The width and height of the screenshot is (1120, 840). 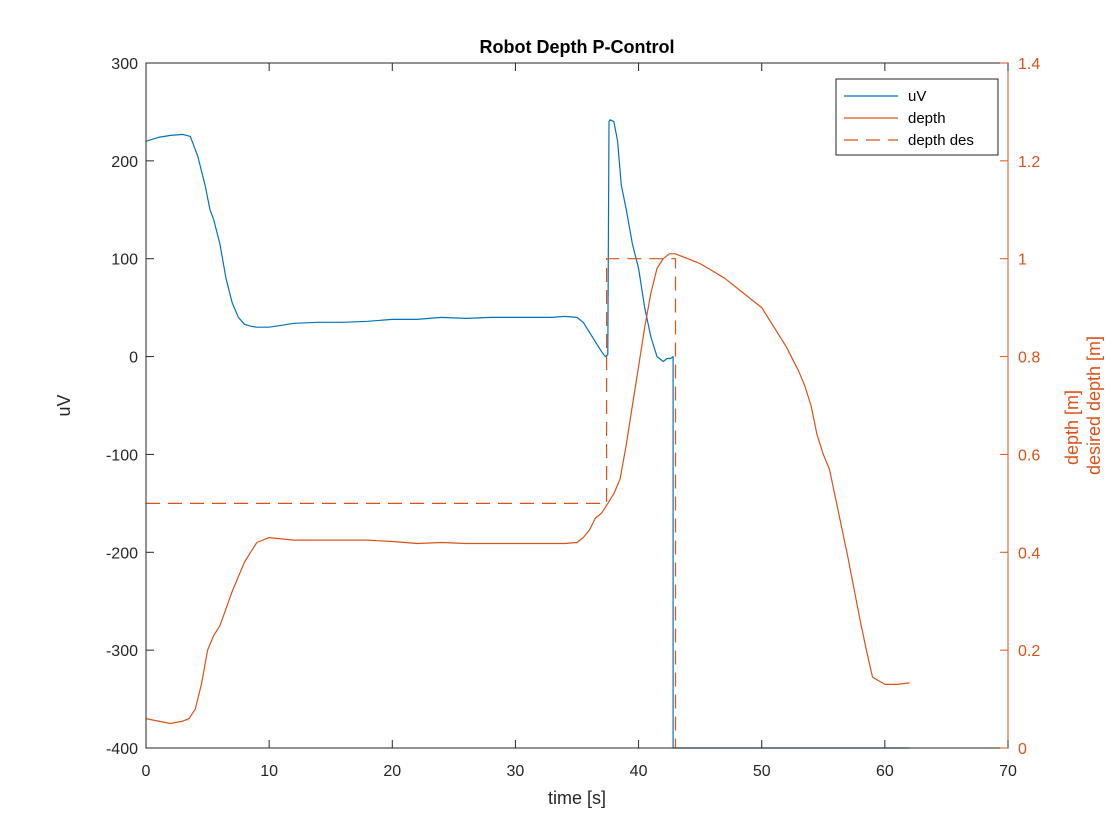 I want to click on y-left-tick-label: -100, so click(x=122, y=455).